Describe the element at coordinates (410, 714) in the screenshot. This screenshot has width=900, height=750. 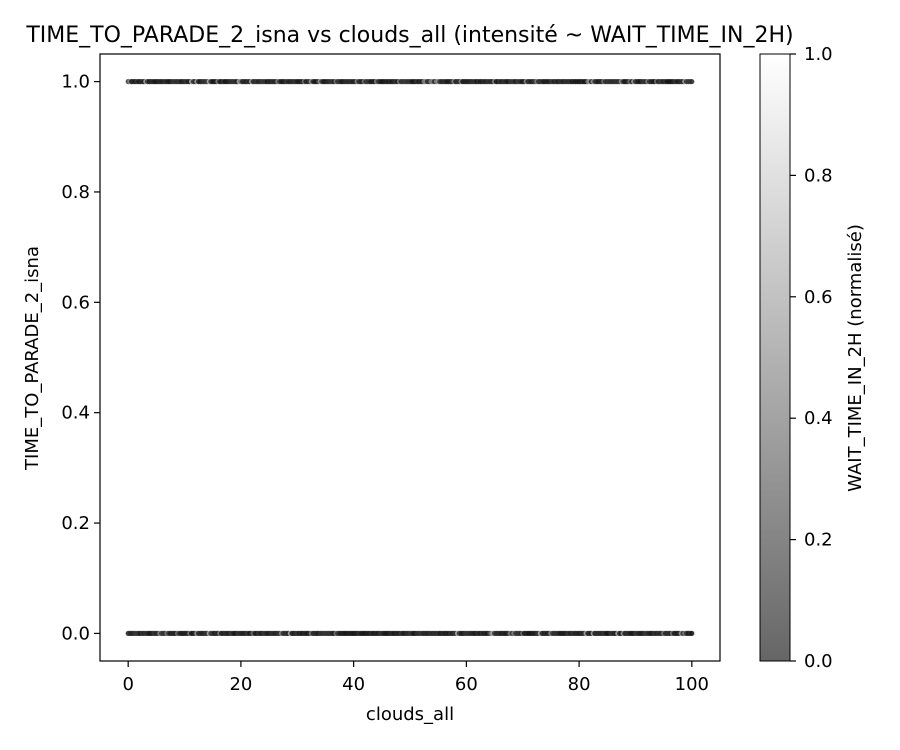
I see `x-axis-label: clouds_all` at that location.